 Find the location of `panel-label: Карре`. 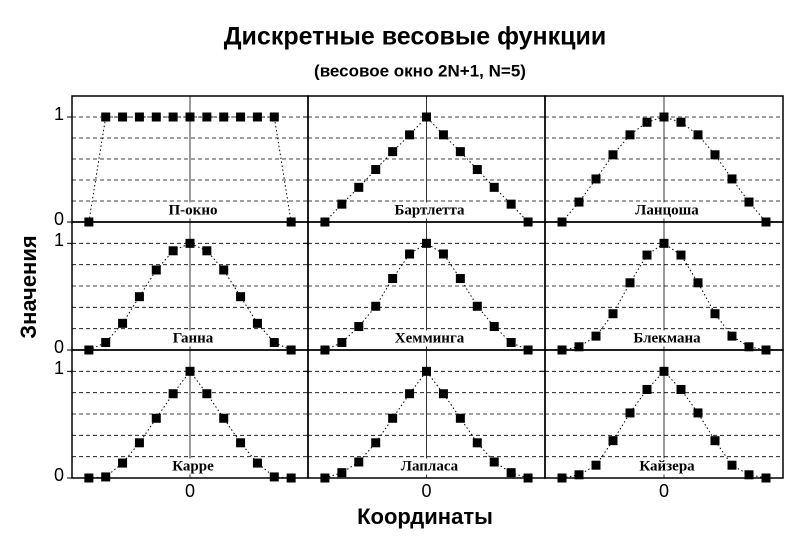

panel-label: Карре is located at coordinates (193, 466).